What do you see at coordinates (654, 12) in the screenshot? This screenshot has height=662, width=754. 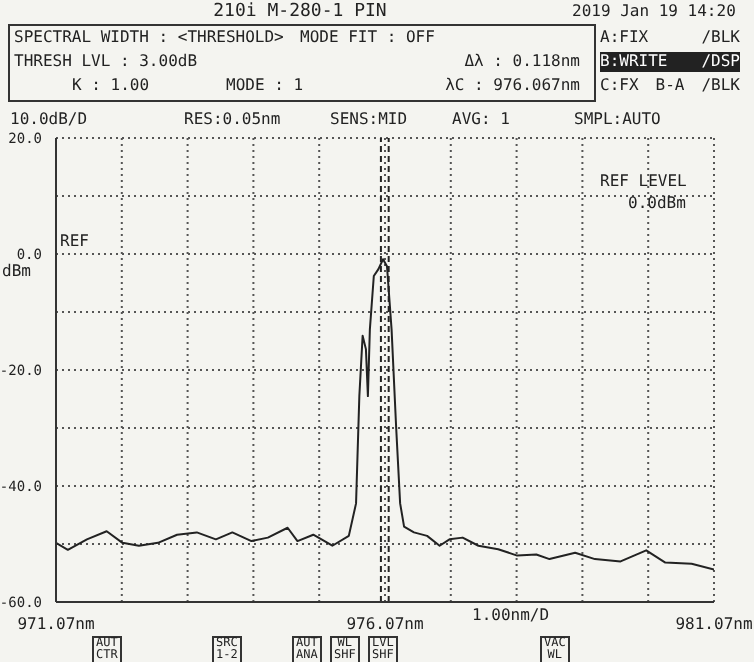 I see `text: 2019 Jan 19 14:20` at bounding box center [654, 12].